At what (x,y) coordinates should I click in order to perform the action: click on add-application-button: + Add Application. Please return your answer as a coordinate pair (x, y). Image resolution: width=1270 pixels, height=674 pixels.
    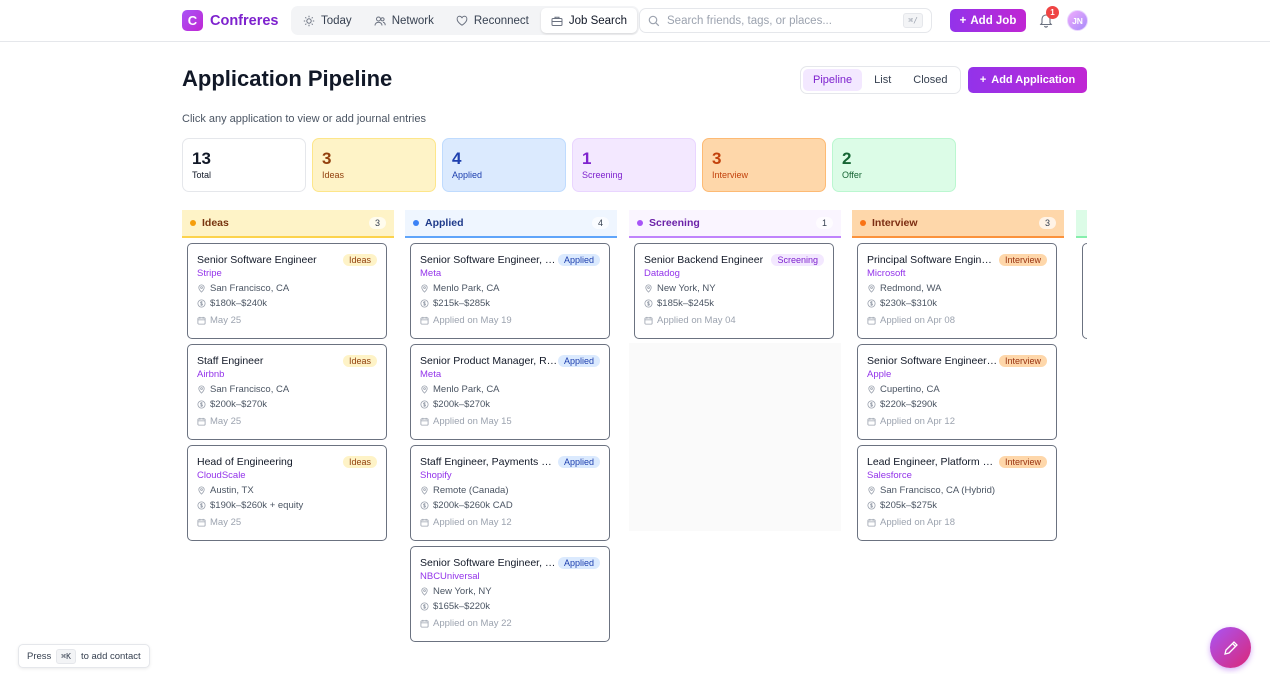
    Looking at the image, I should click on (1027, 80).